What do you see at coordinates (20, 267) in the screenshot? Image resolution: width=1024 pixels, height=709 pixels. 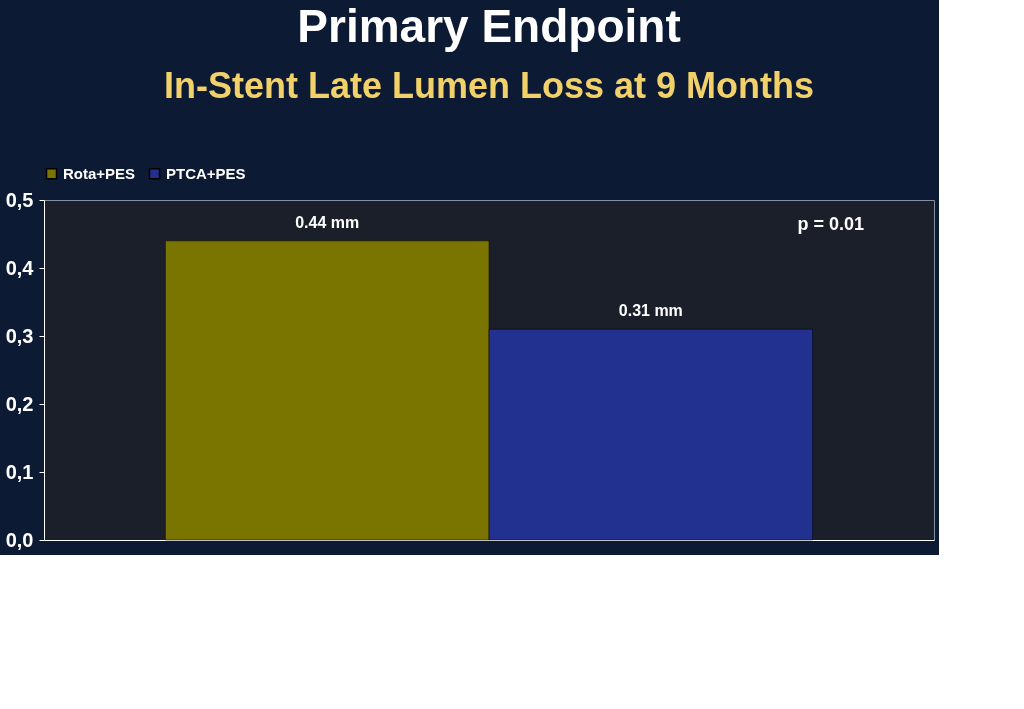 I see `y-tick-label: 0,4` at bounding box center [20, 267].